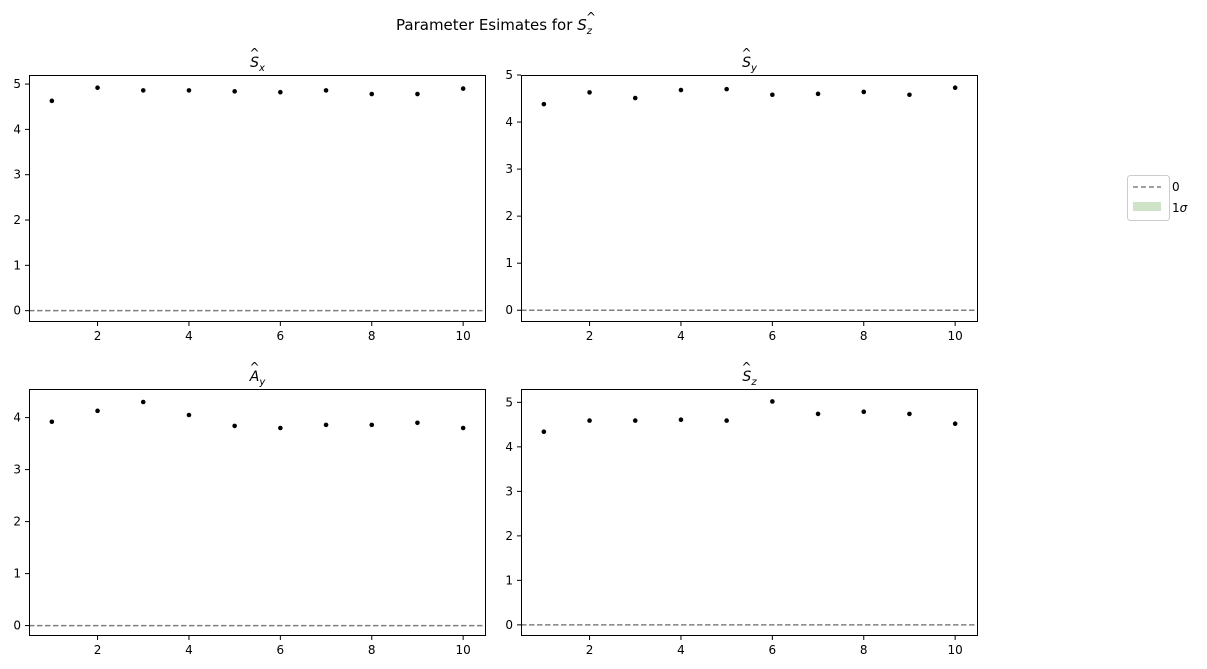 The image size is (1207, 669). Describe the element at coordinates (591, 17) in the screenshot. I see `suptitle-hat: ^` at that location.